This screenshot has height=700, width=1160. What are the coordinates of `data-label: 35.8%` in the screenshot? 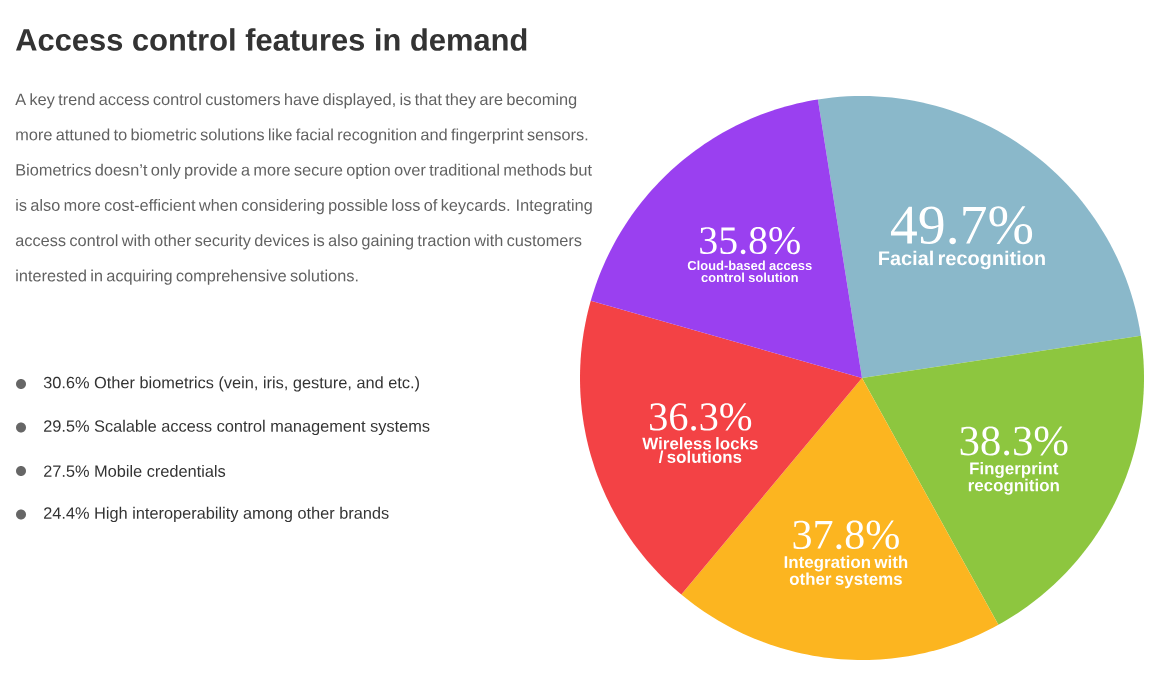 It's located at (750, 241).